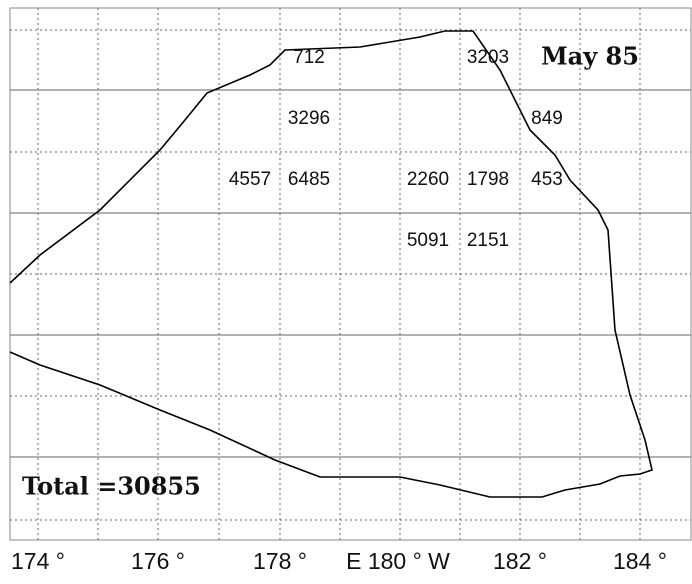  Describe the element at coordinates (398, 561) in the screenshot. I see `x-axis-label: E 180 ° W` at that location.